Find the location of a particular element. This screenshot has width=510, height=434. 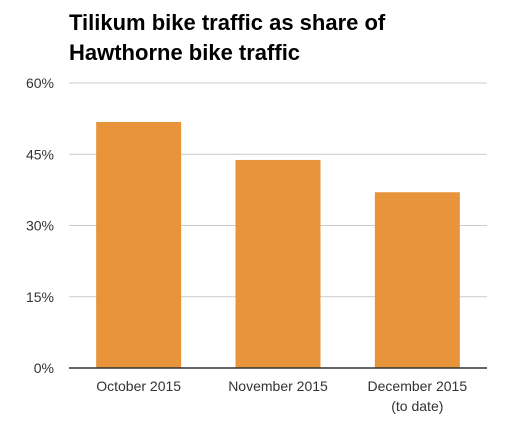

x-tick-label: October 2015 is located at coordinates (138, 386).